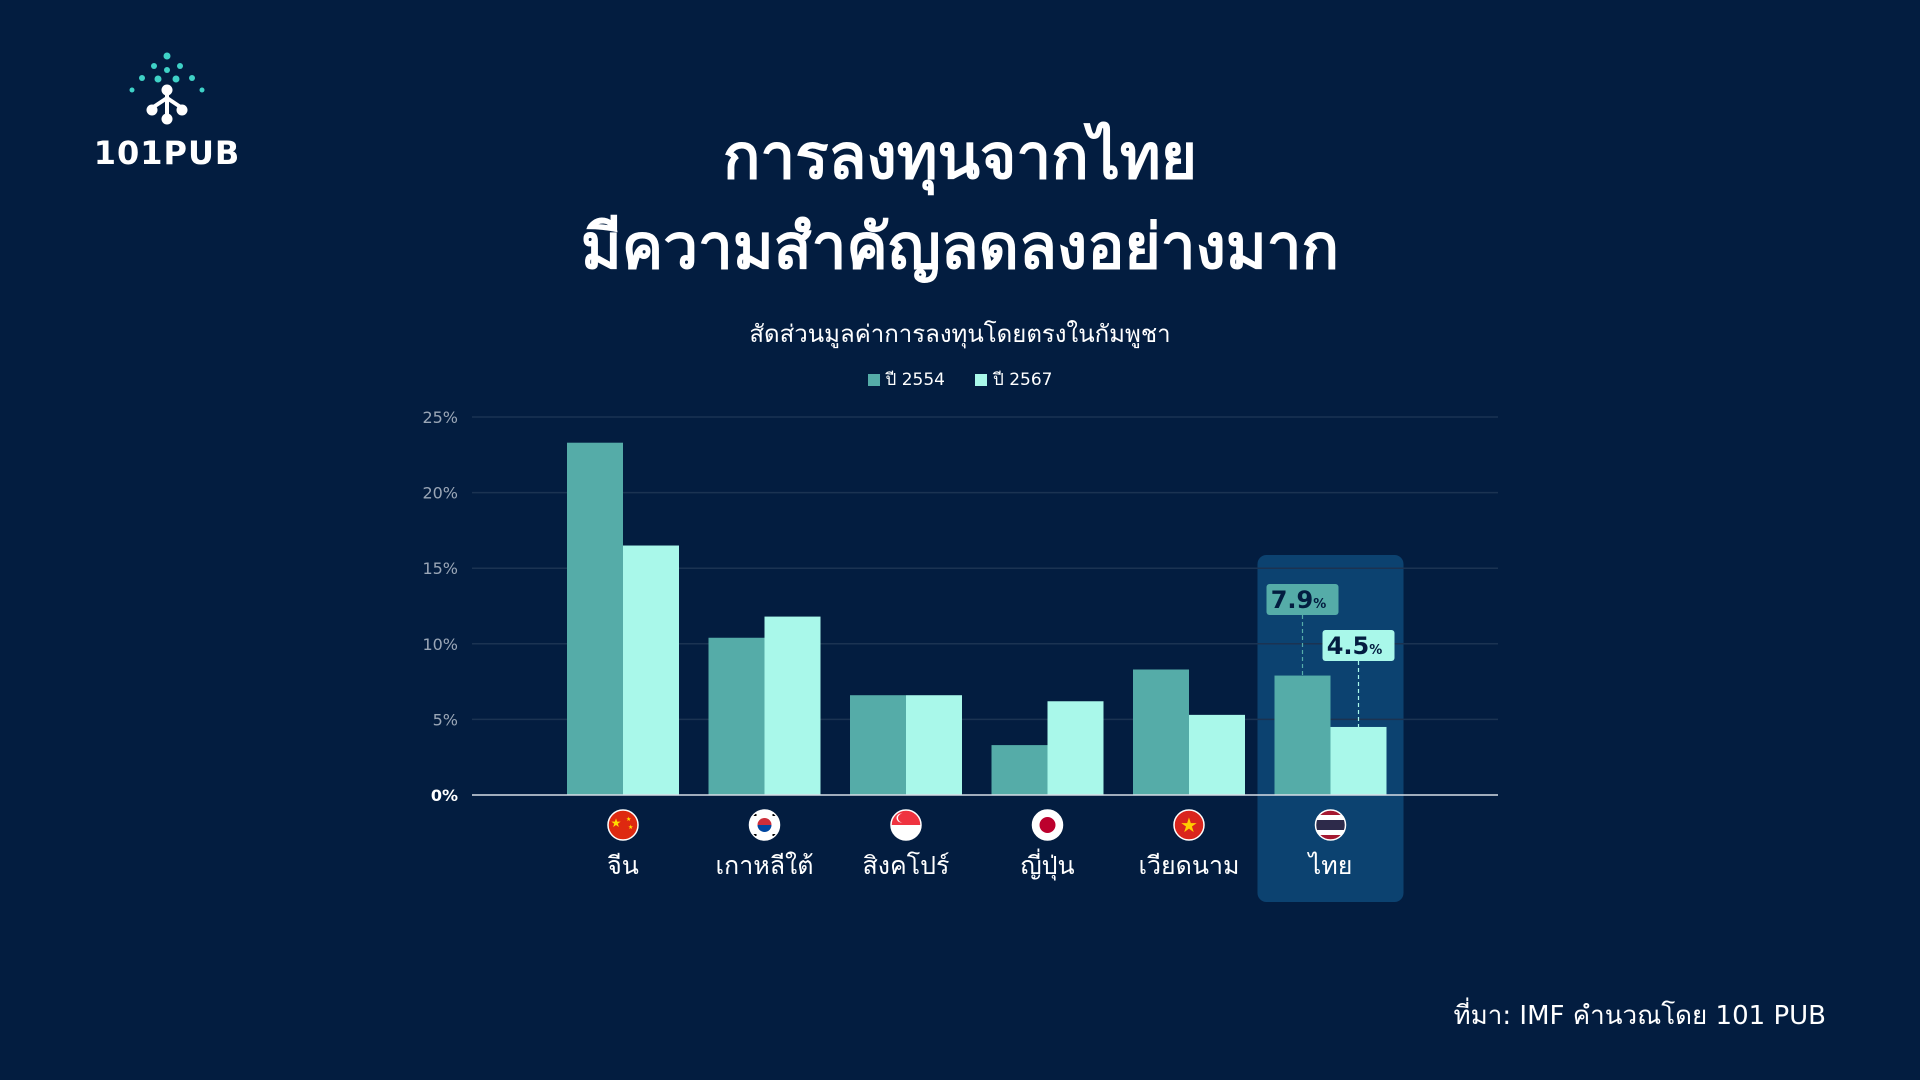 This screenshot has width=1920, height=1080. Describe the element at coordinates (440, 568) in the screenshot. I see `y-tick-label-15: 15%` at that location.